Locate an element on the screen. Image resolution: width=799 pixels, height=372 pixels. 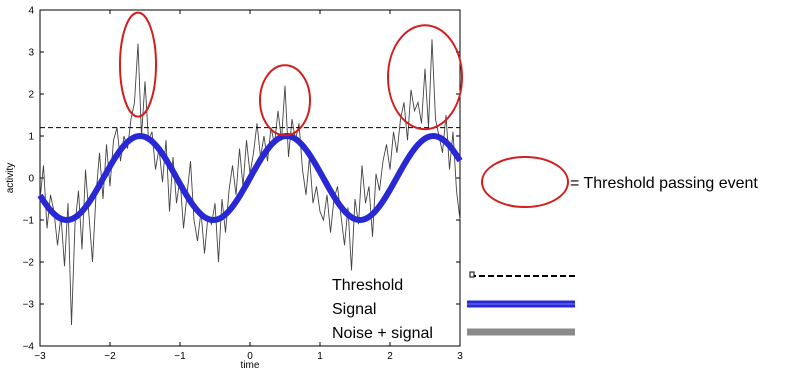
x-tick-label: 3 is located at coordinates (460, 356).